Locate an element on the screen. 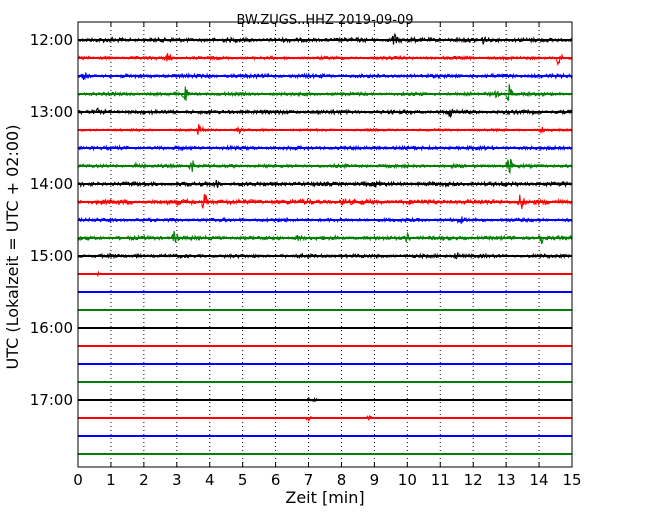 Image resolution: width=650 pixels, height=520 pixels. x-tick-label: 4 is located at coordinates (210, 480).